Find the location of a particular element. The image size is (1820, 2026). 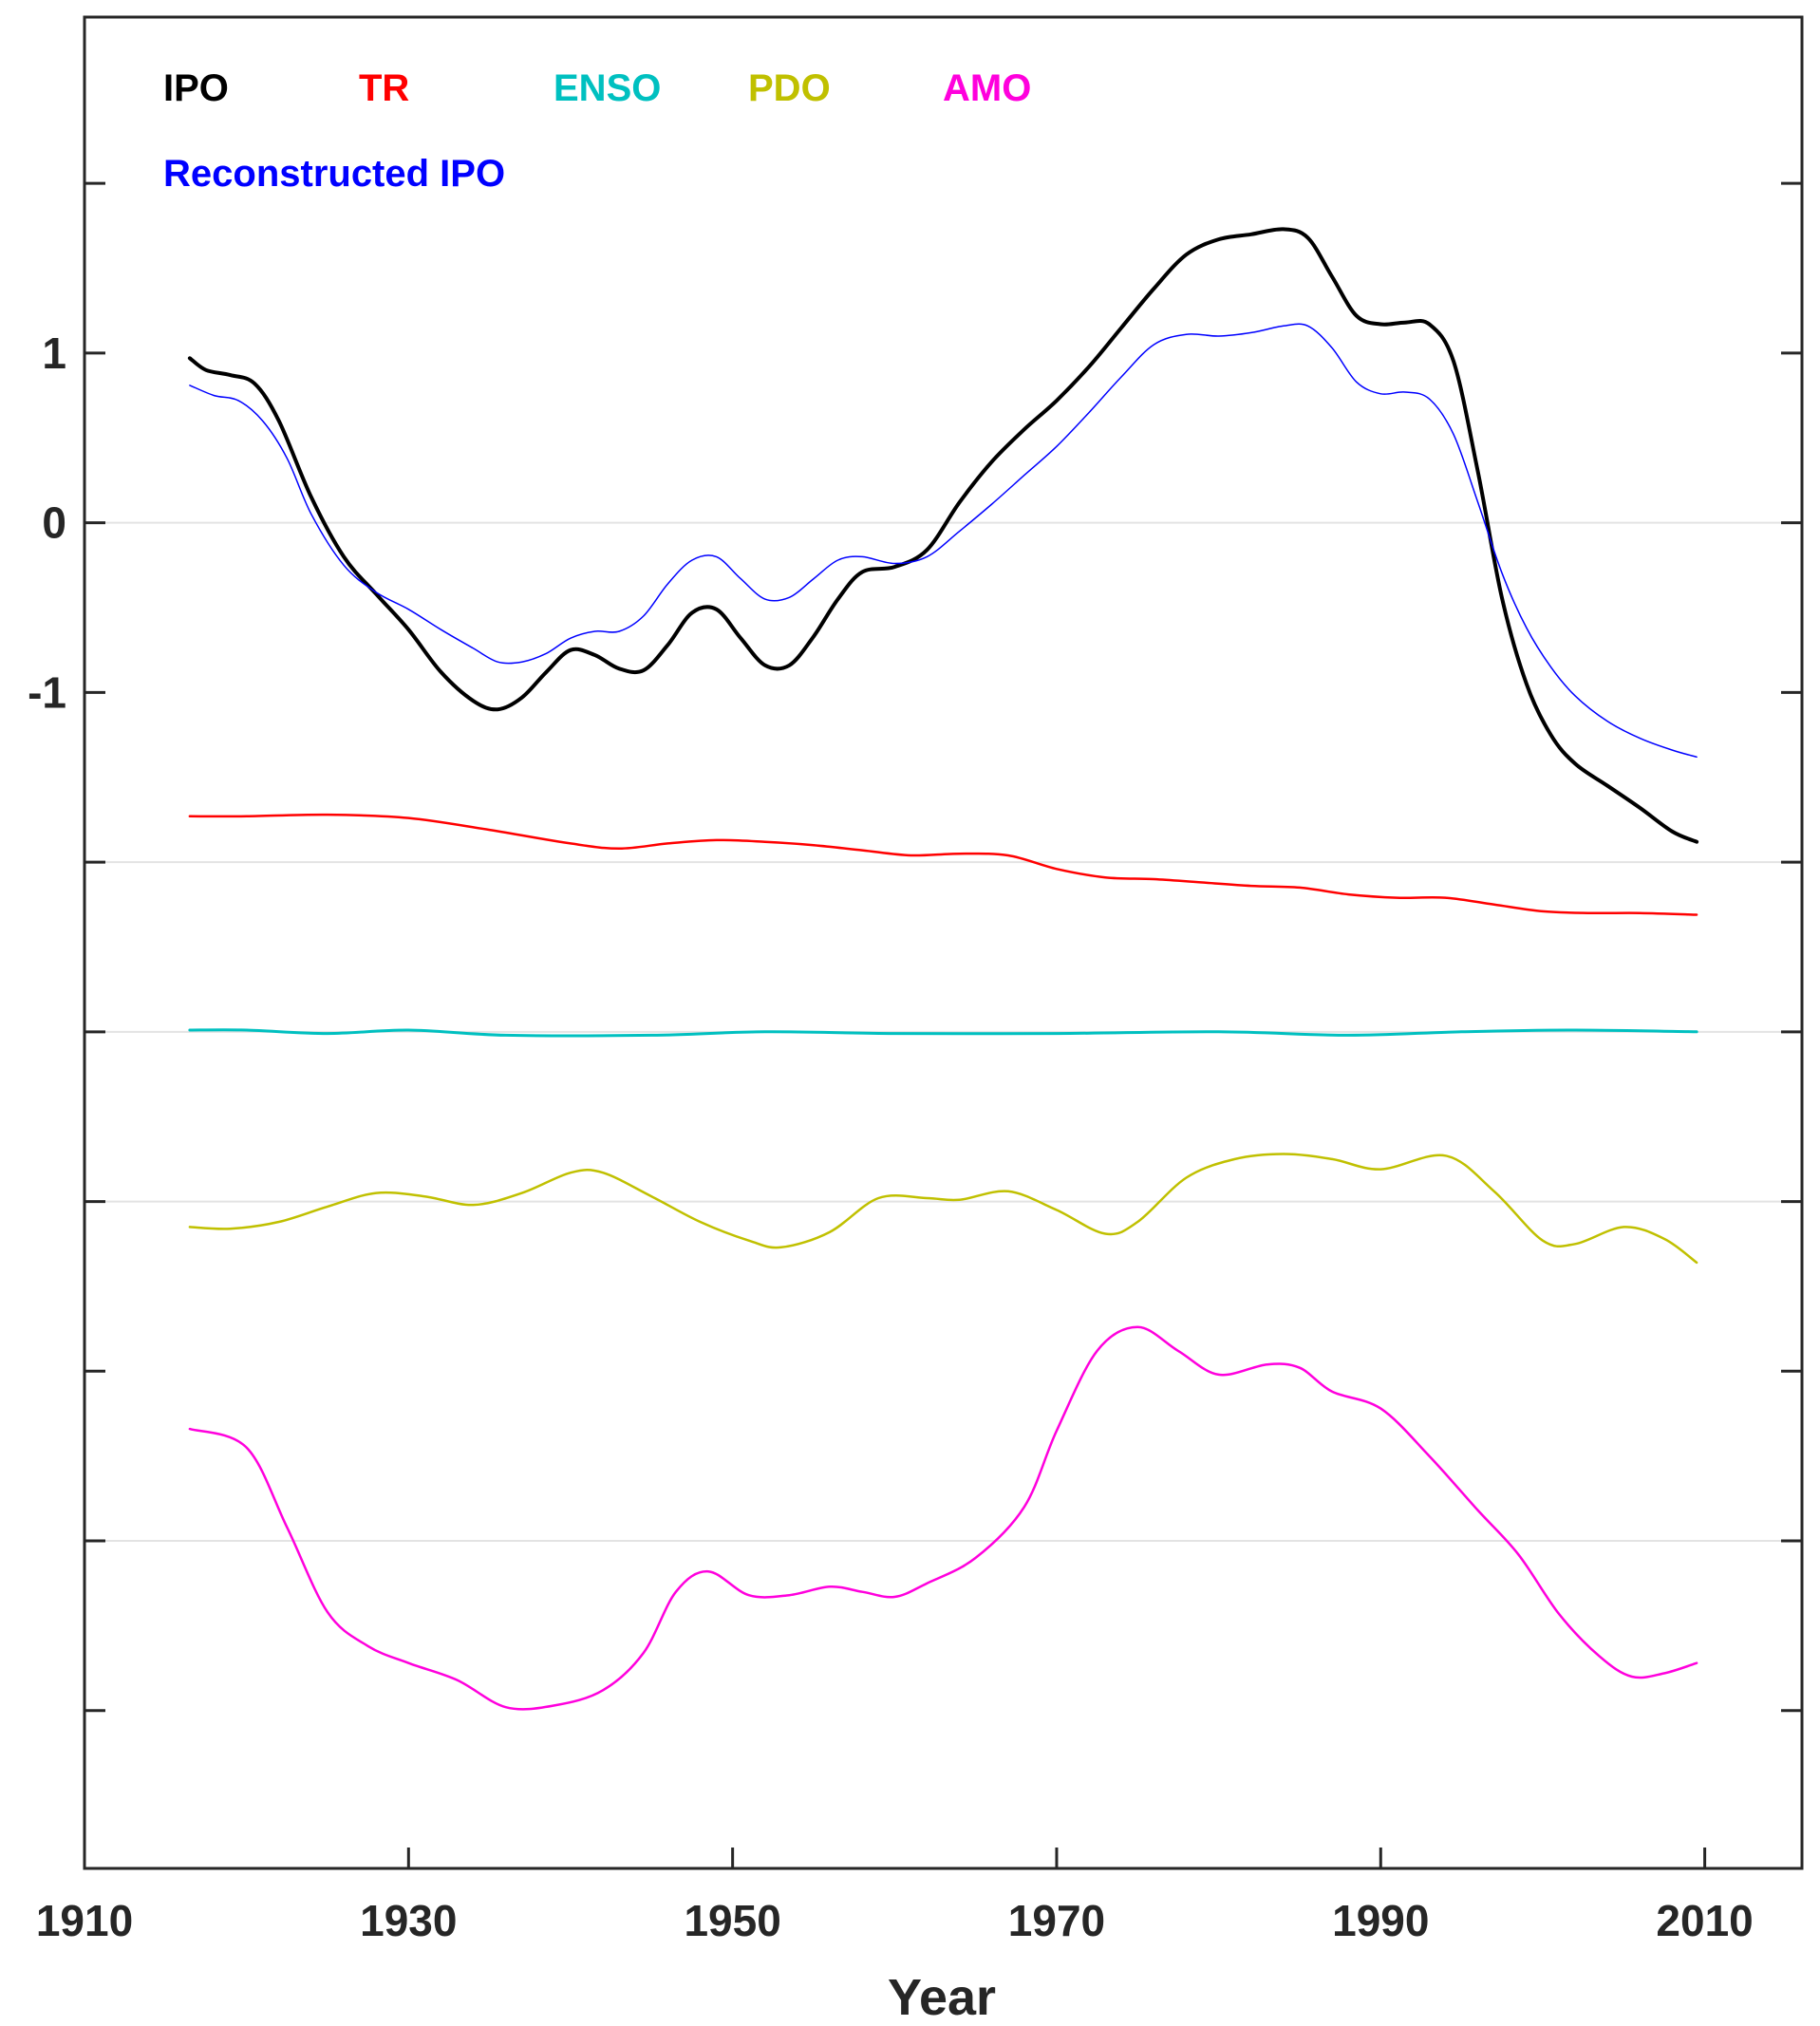

x-tick-label-1: 1930 is located at coordinates (408, 1920).